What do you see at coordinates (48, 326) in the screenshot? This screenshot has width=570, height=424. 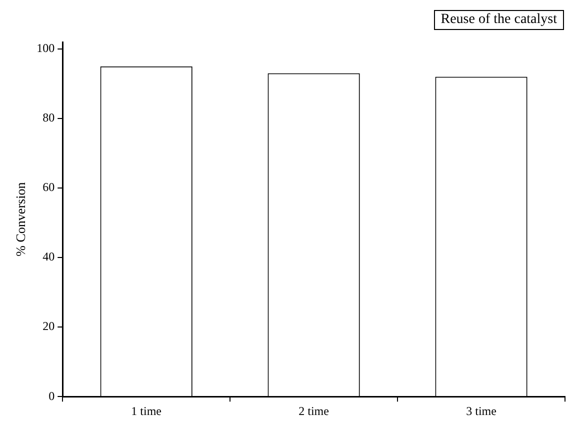 I see `y-tick-label: 20` at bounding box center [48, 326].